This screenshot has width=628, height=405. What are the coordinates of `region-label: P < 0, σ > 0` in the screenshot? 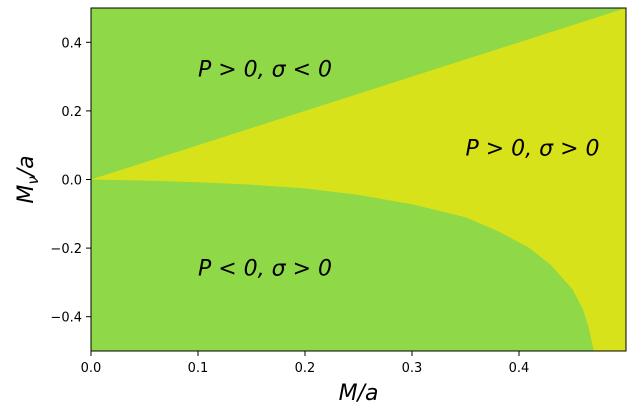 It's located at (265, 269).